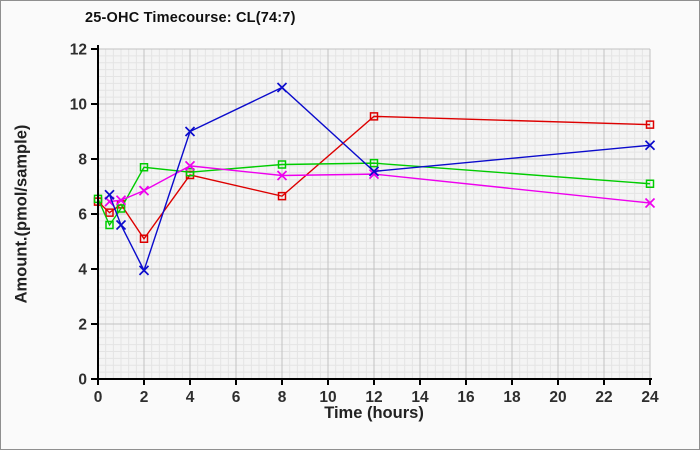 Image resolution: width=700 pixels, height=450 pixels. Describe the element at coordinates (236, 397) in the screenshot. I see `x-tick-label: 6` at that location.